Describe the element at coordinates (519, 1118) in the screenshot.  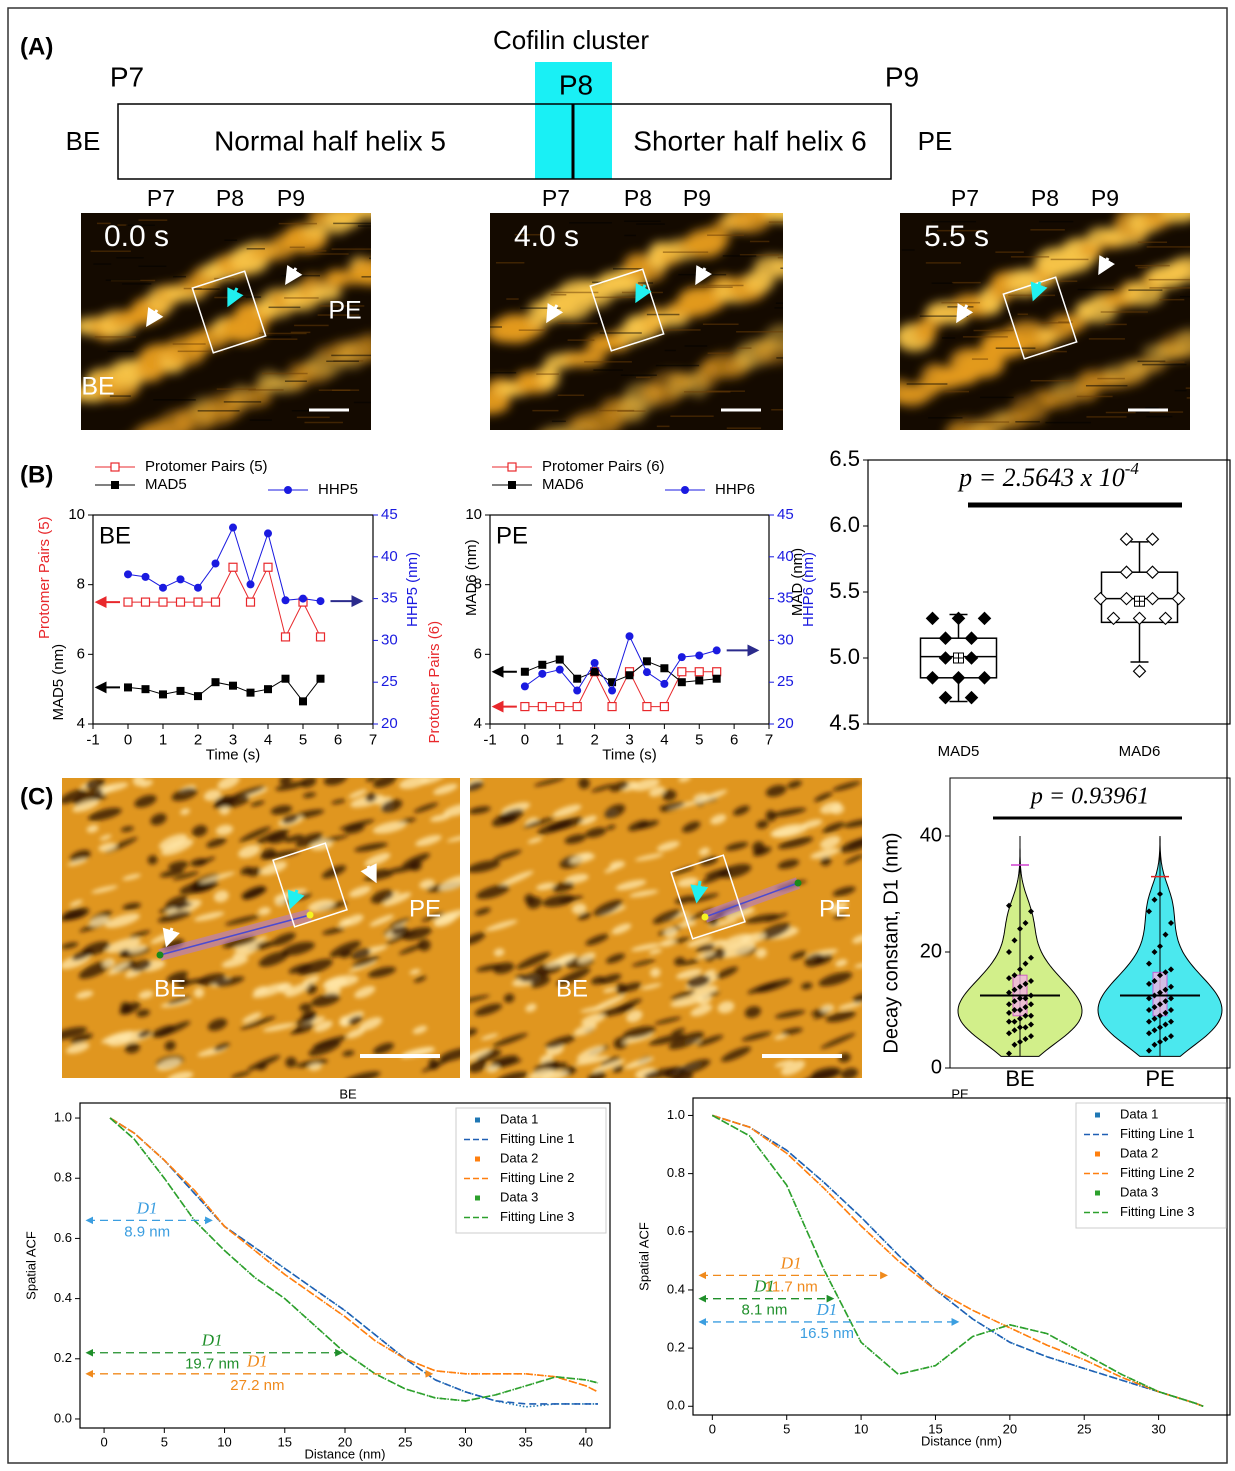
I see `legend-label: Data 1` at that location.